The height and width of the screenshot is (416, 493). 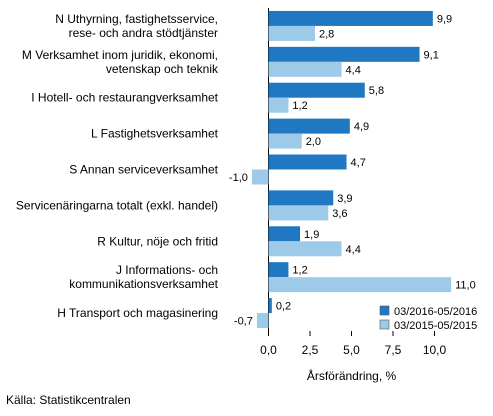 I want to click on legend-label: 03/2015-05/2015, so click(x=435, y=326).